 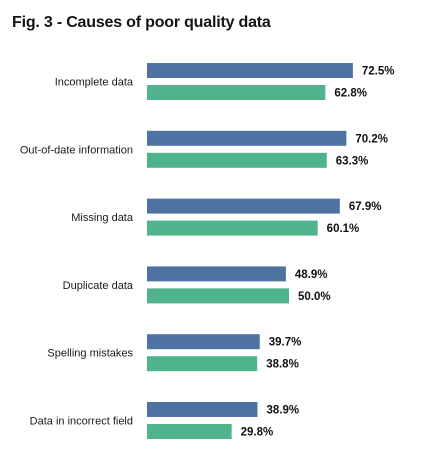 I want to click on bar-group: Duplicate data 48.9% 50.0%, so click(x=197, y=285).